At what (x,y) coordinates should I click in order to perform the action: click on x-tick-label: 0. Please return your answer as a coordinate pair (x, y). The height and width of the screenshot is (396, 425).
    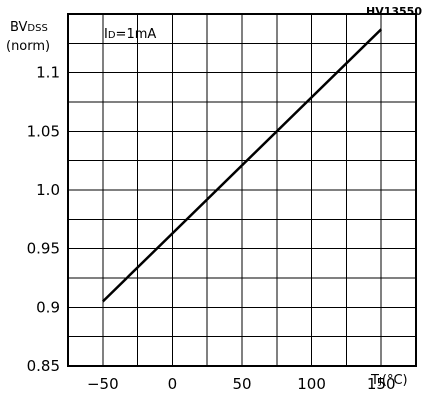
    Looking at the image, I should click on (173, 384).